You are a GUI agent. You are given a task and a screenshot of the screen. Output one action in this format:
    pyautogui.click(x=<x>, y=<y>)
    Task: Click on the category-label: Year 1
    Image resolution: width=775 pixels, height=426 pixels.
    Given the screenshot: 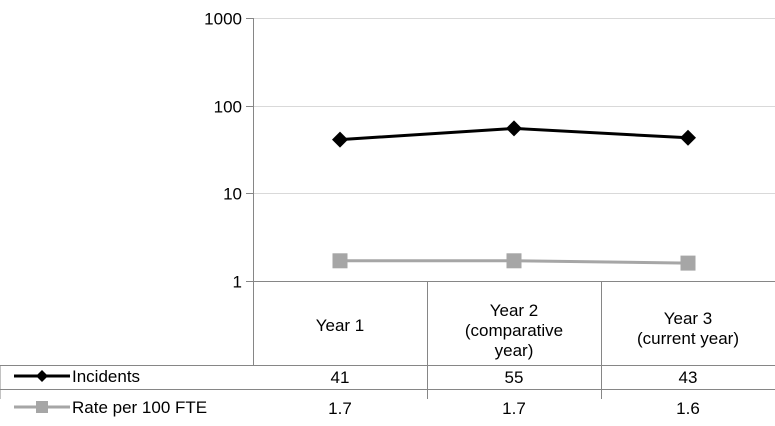 What is the action you would take?
    pyautogui.click(x=340, y=325)
    